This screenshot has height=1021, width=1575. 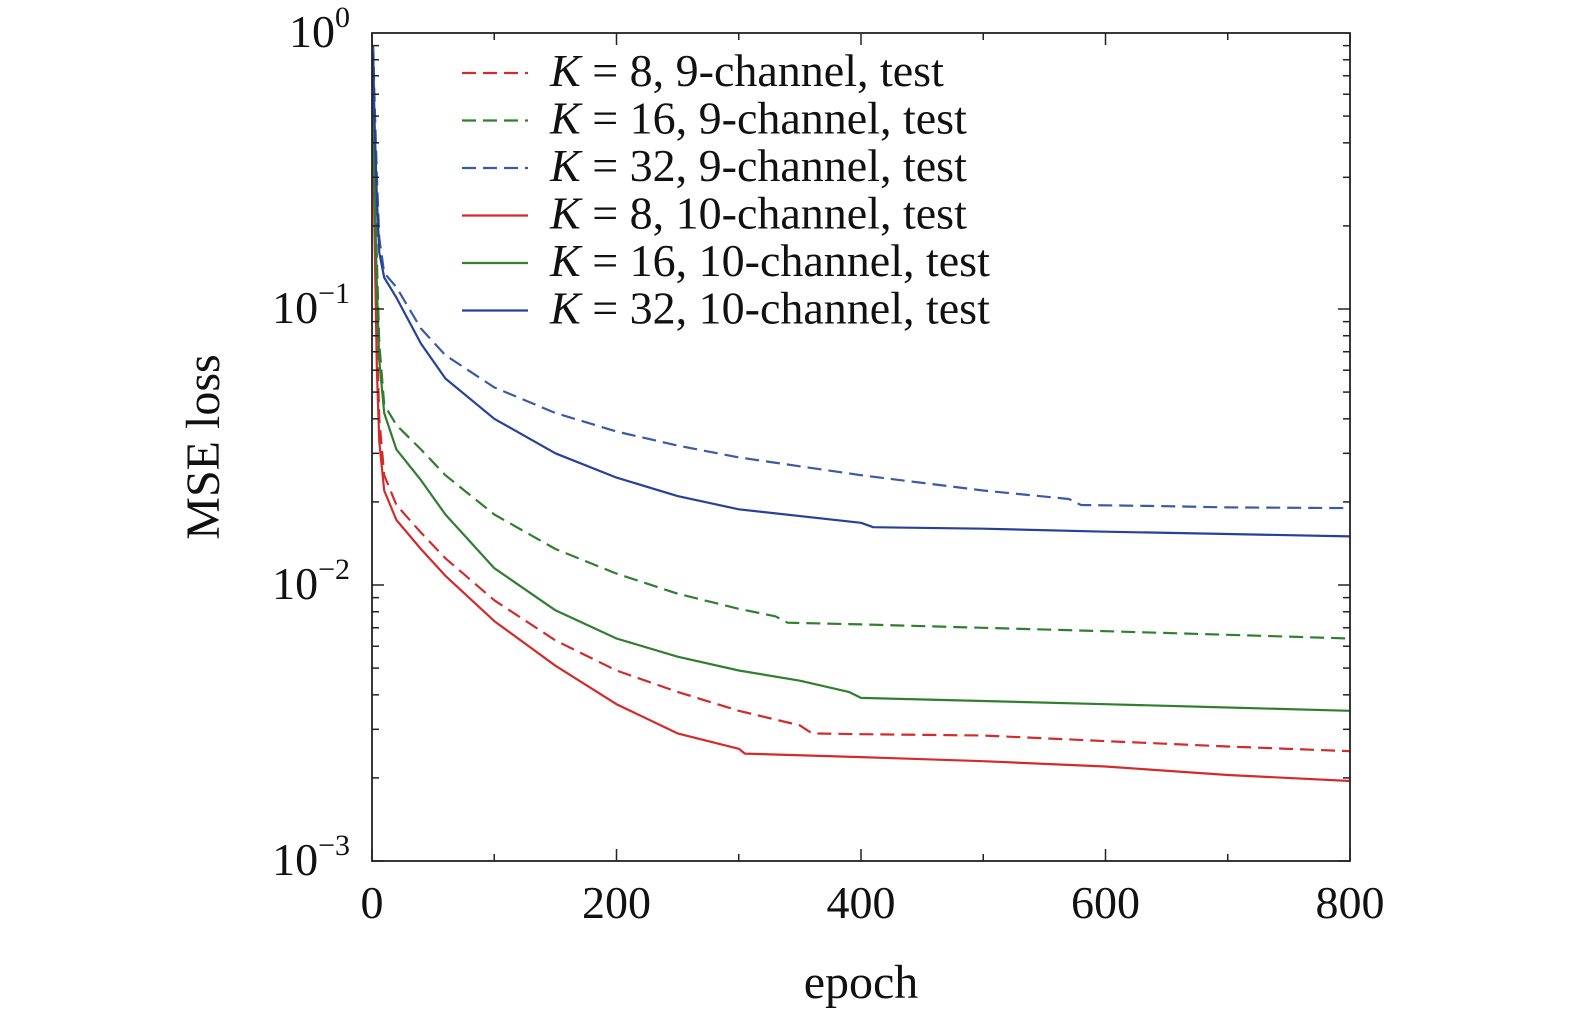 What do you see at coordinates (311, 857) in the screenshot?
I see `y-tick-label: 10⁻³` at bounding box center [311, 857].